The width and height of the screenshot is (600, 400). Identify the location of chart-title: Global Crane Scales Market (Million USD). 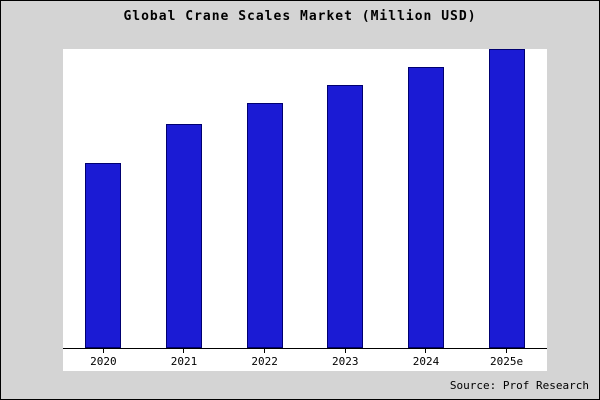
(300, 16).